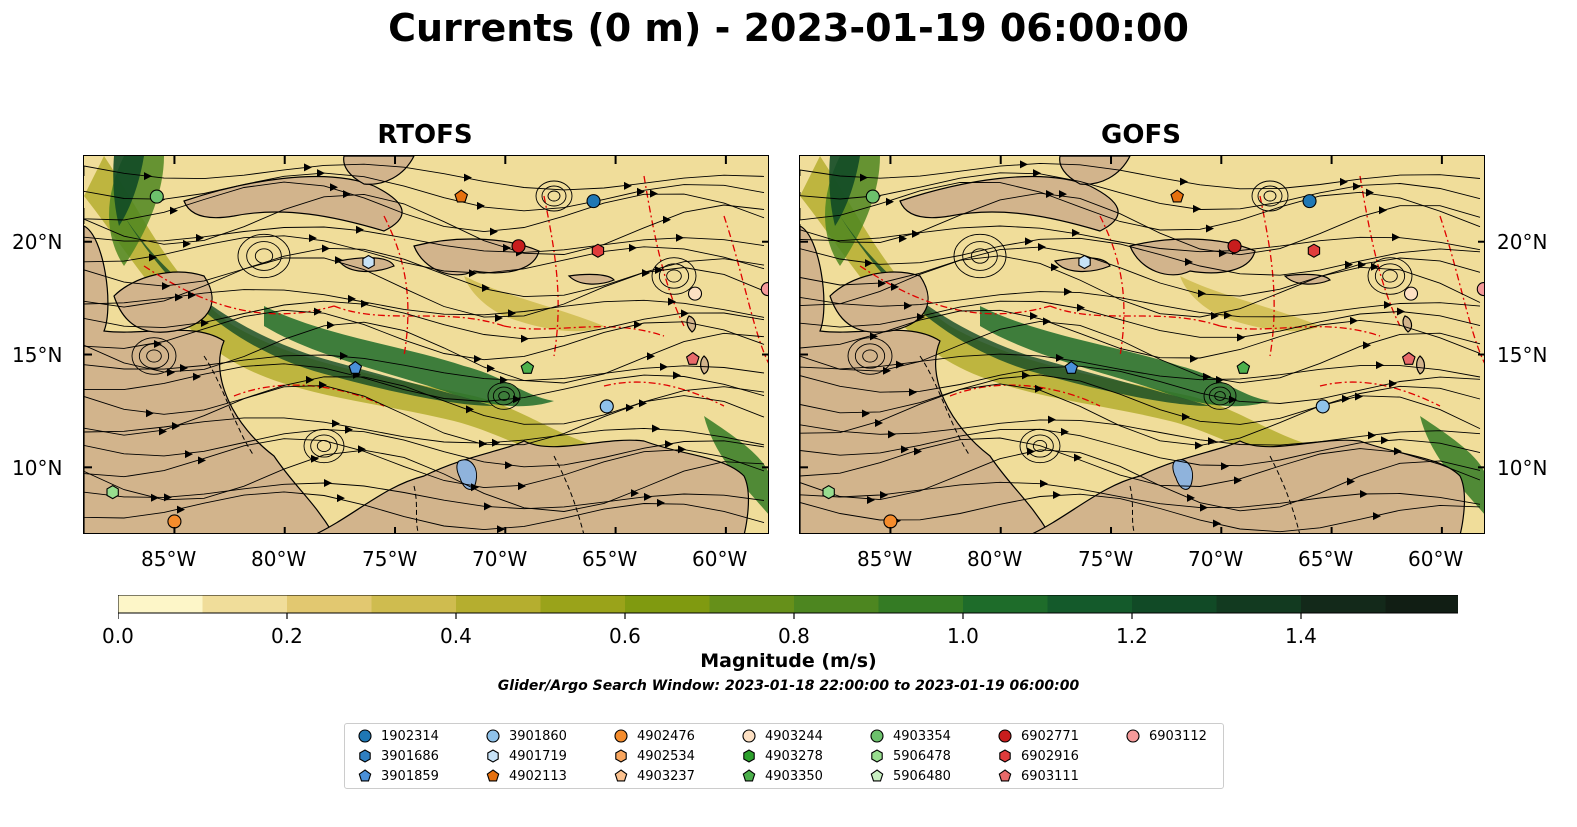  What do you see at coordinates (1038, 756) in the screenshot?
I see `legend-entry: 6902916` at bounding box center [1038, 756].